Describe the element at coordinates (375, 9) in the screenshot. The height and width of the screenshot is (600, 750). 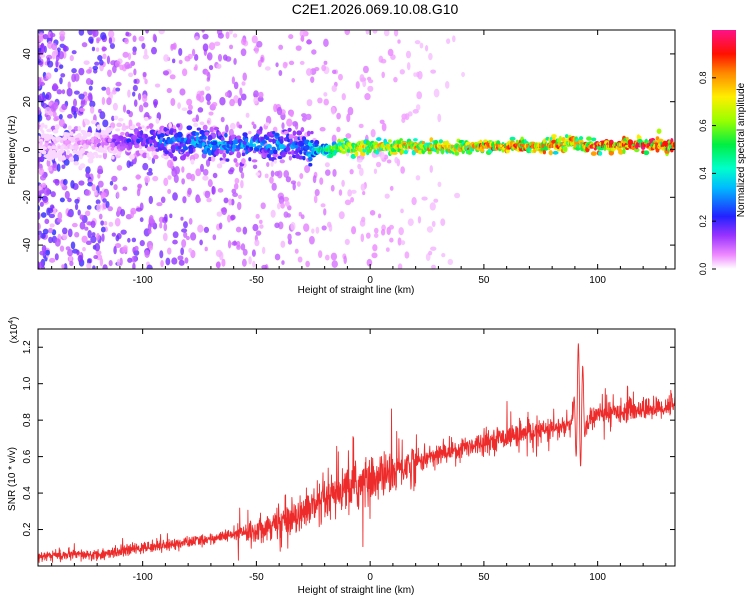
I see `figure-title: C2E1.2026.069.10.08.G10` at that location.